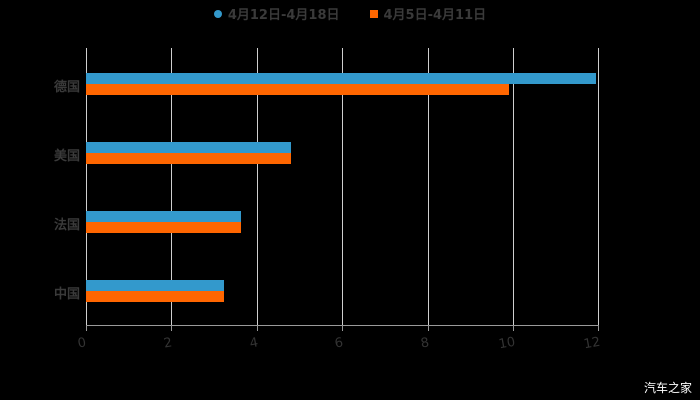  What do you see at coordinates (66, 294) in the screenshot?
I see `category-label: 中国` at bounding box center [66, 294].